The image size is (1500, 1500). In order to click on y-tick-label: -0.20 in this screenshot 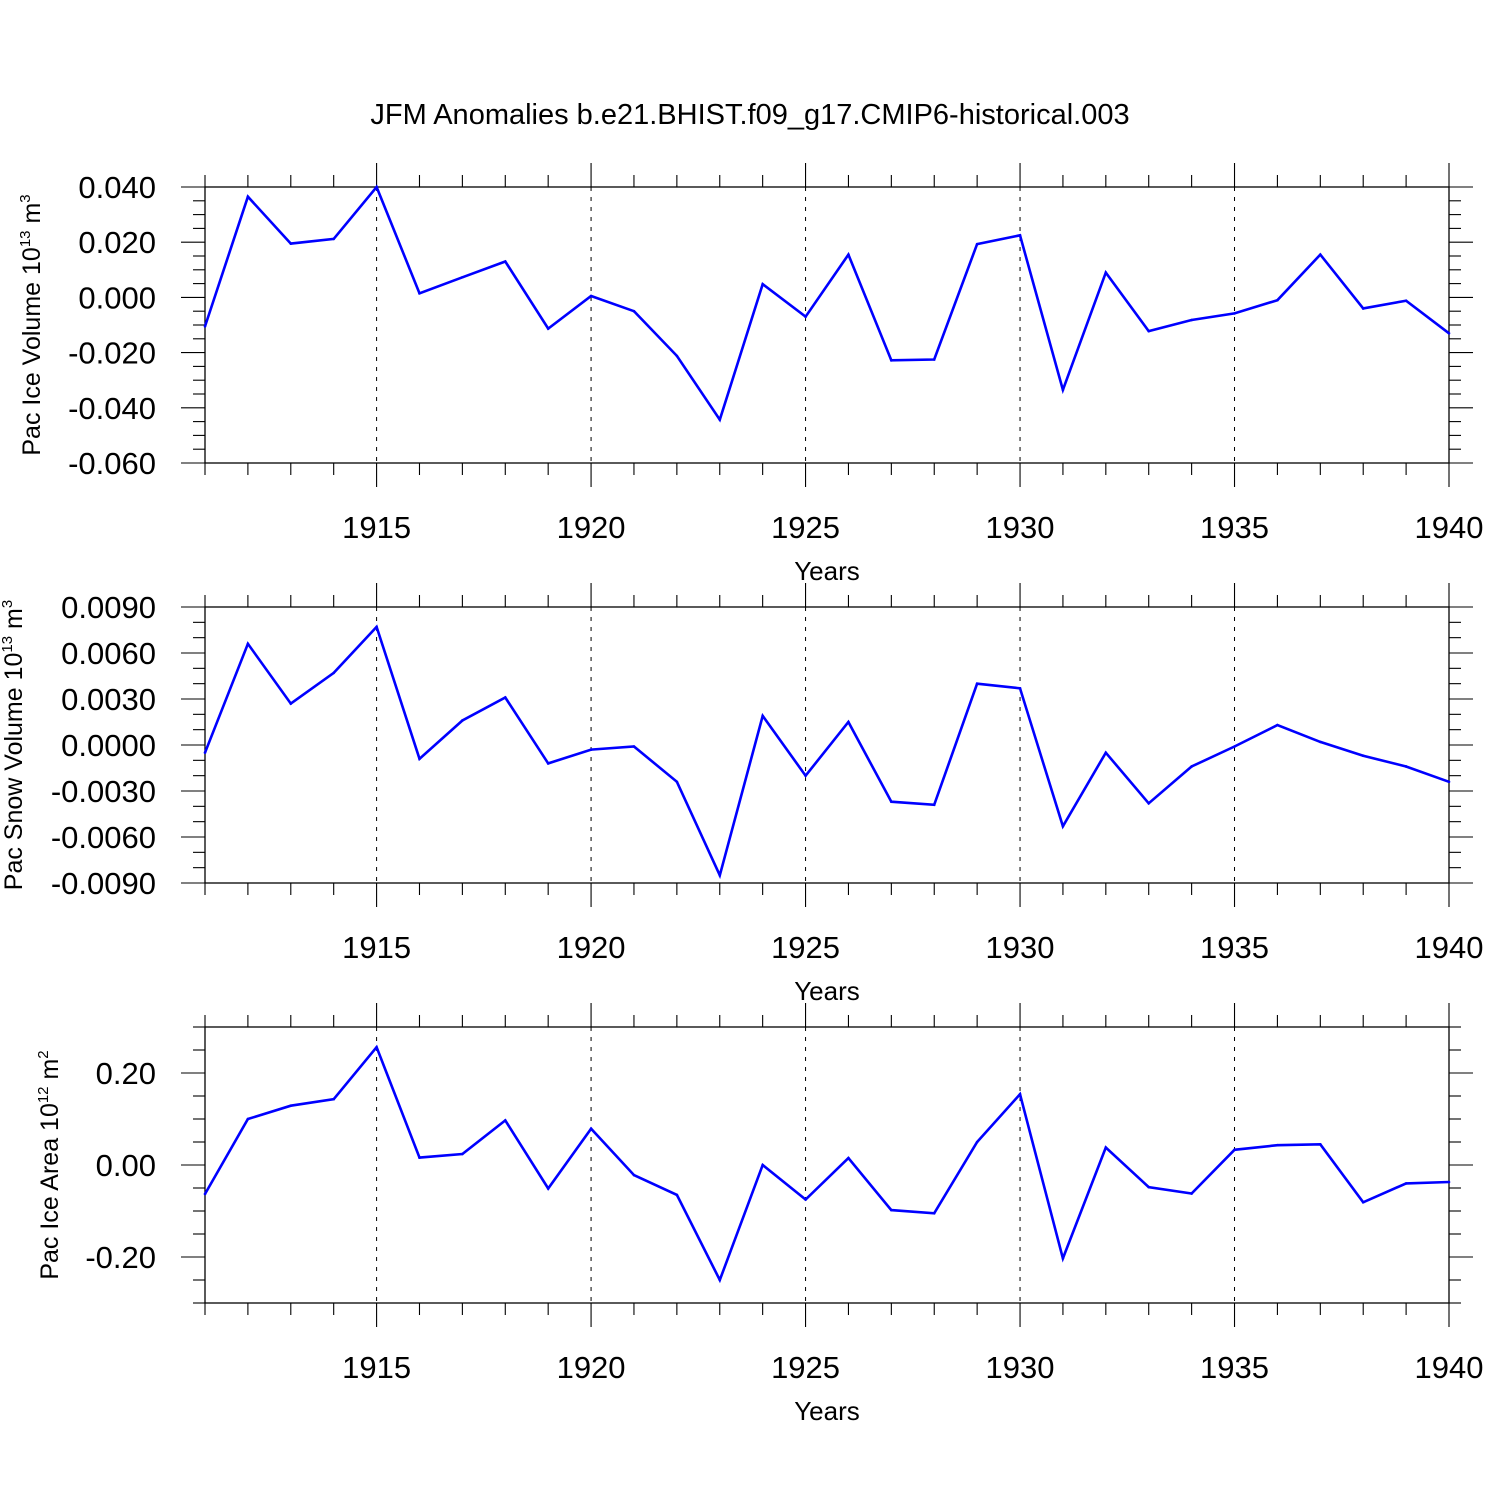, I will do `click(120, 1257)`.